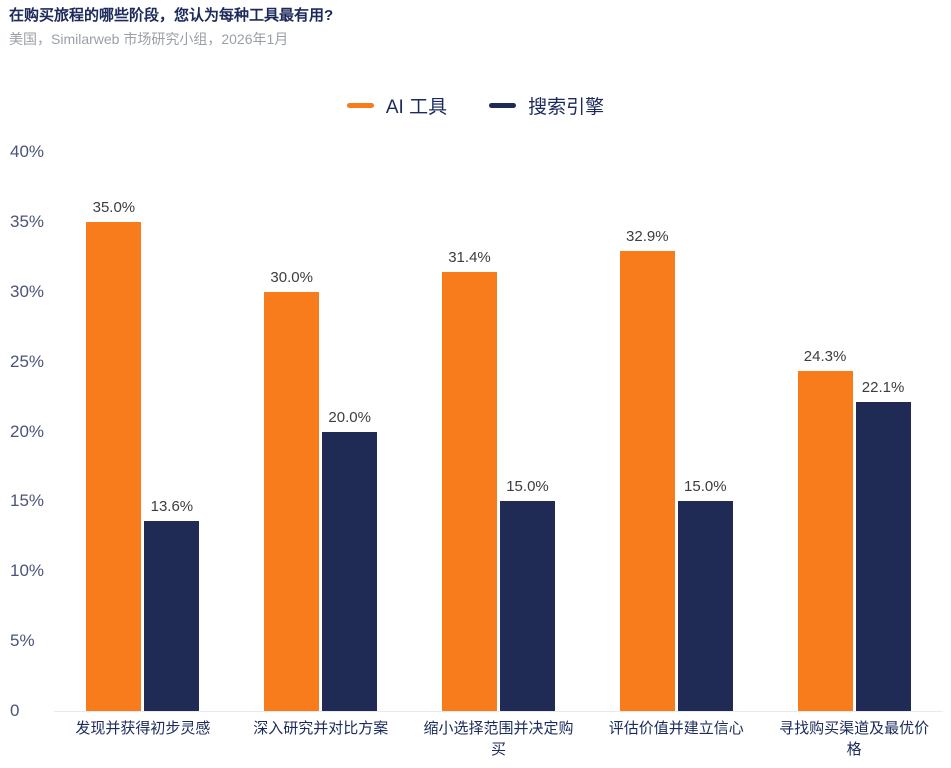 The height and width of the screenshot is (768, 951). I want to click on y-axis-tick: 35%, so click(27, 221).